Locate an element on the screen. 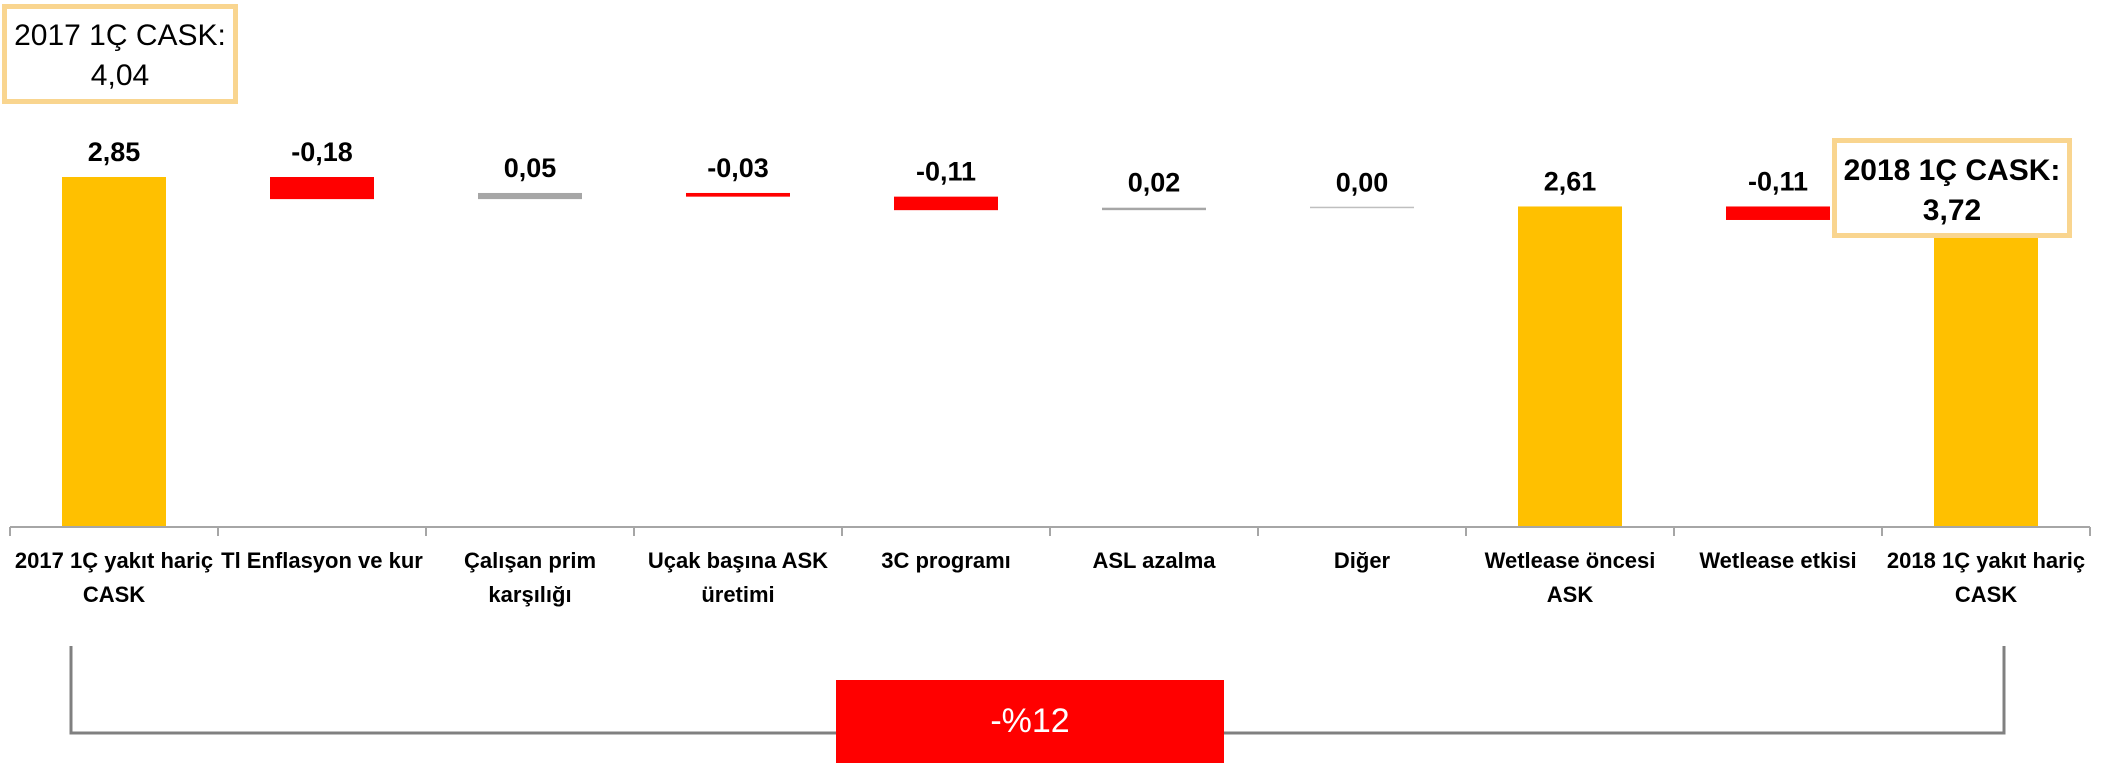 The width and height of the screenshot is (2104, 763). x-axis-ticks is located at coordinates (1050, 531).